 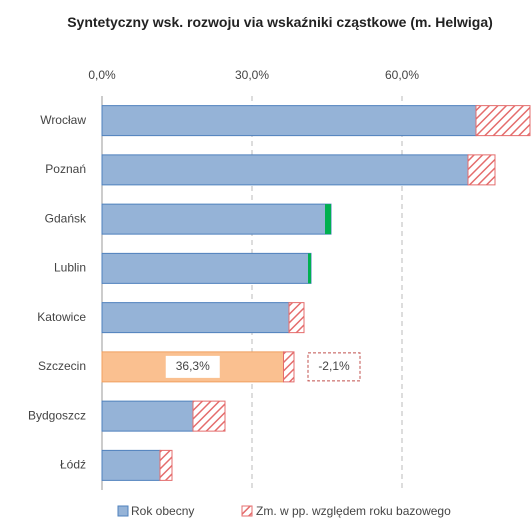 I want to click on y-tick-label: Katowice, so click(x=61, y=317).